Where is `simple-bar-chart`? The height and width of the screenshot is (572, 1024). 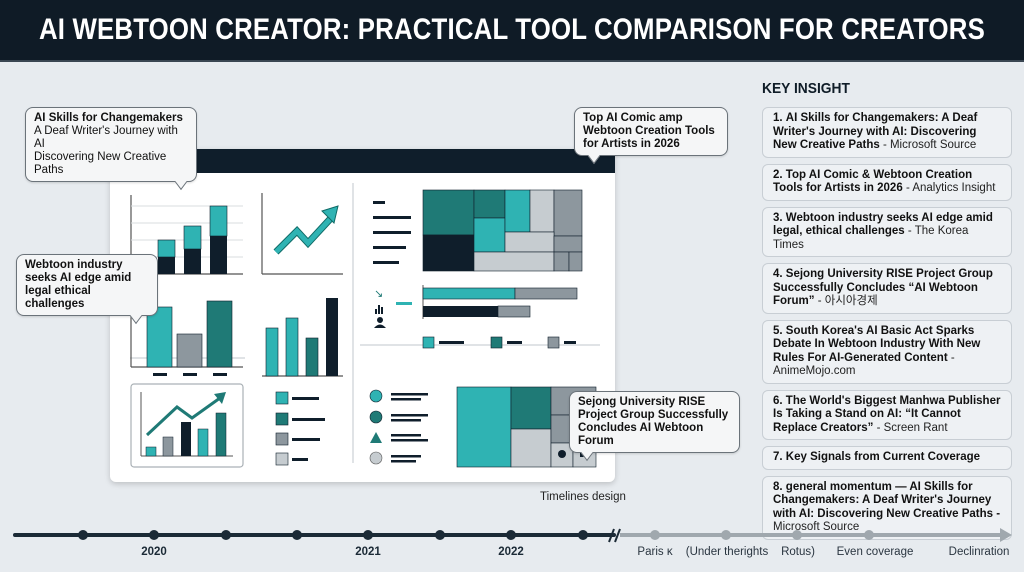
simple-bar-chart is located at coordinates (186, 337).